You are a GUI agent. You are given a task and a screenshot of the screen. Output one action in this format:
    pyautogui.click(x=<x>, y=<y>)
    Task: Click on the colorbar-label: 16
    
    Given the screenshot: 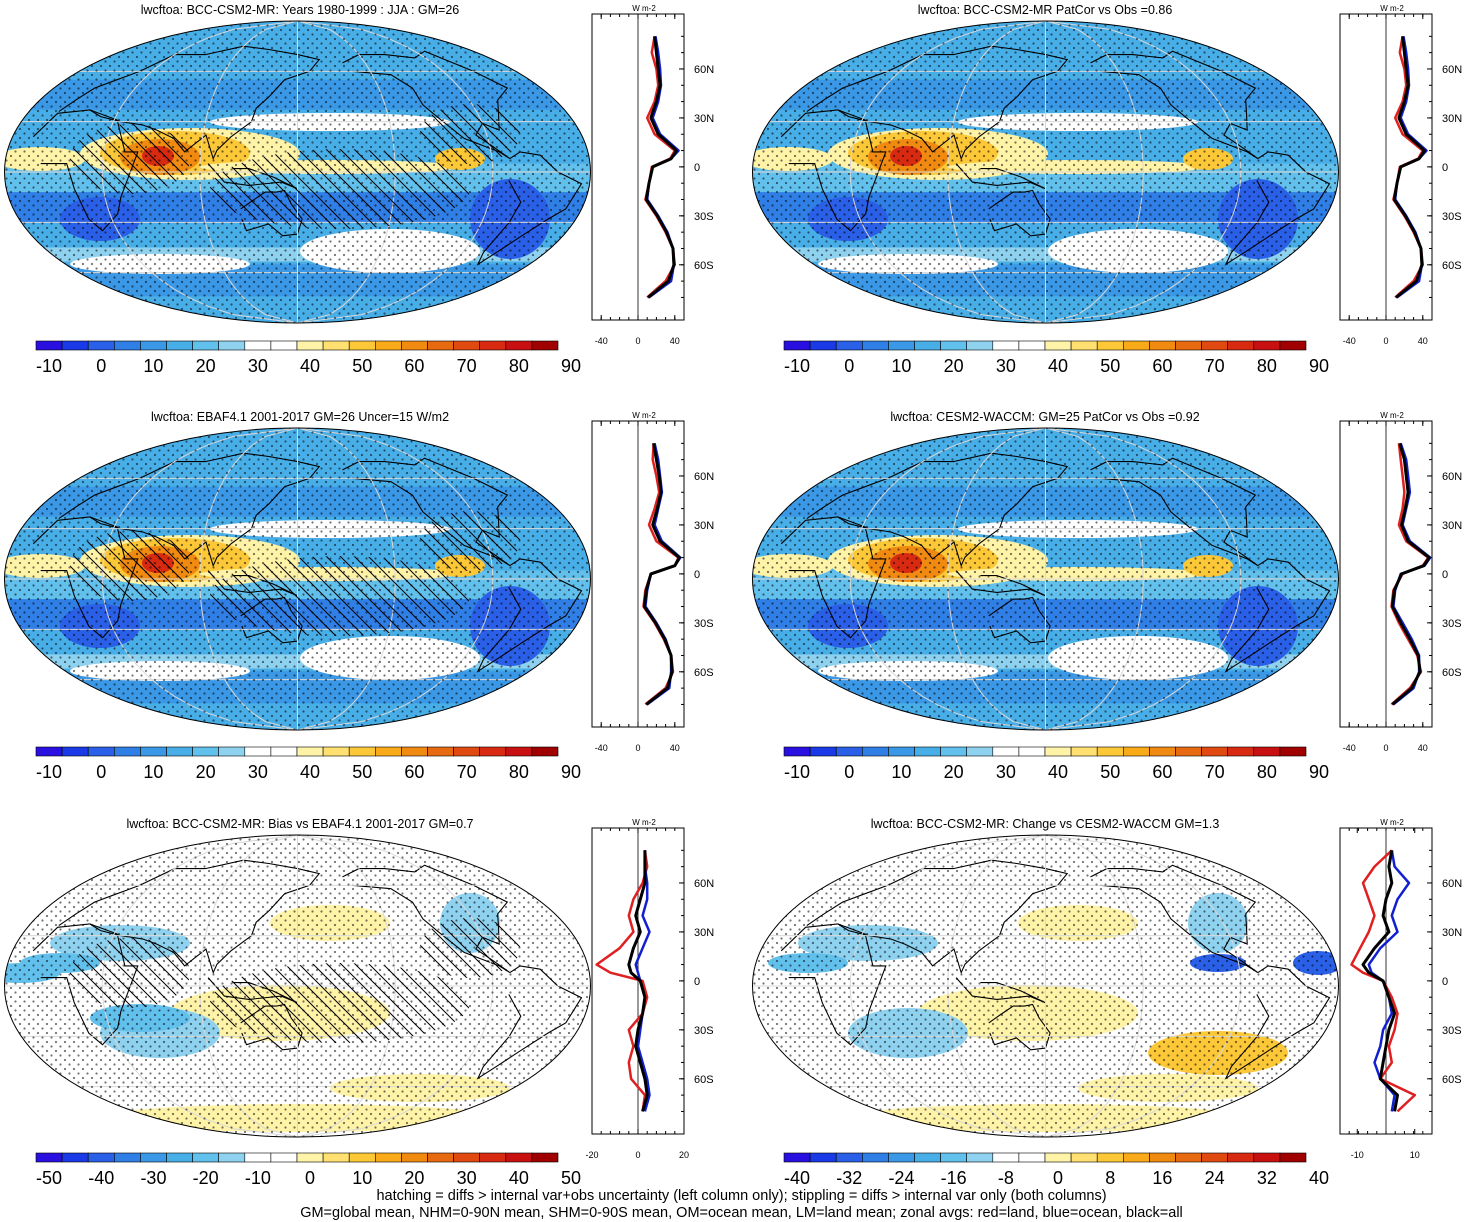 What is the action you would take?
    pyautogui.click(x=1162, y=1178)
    